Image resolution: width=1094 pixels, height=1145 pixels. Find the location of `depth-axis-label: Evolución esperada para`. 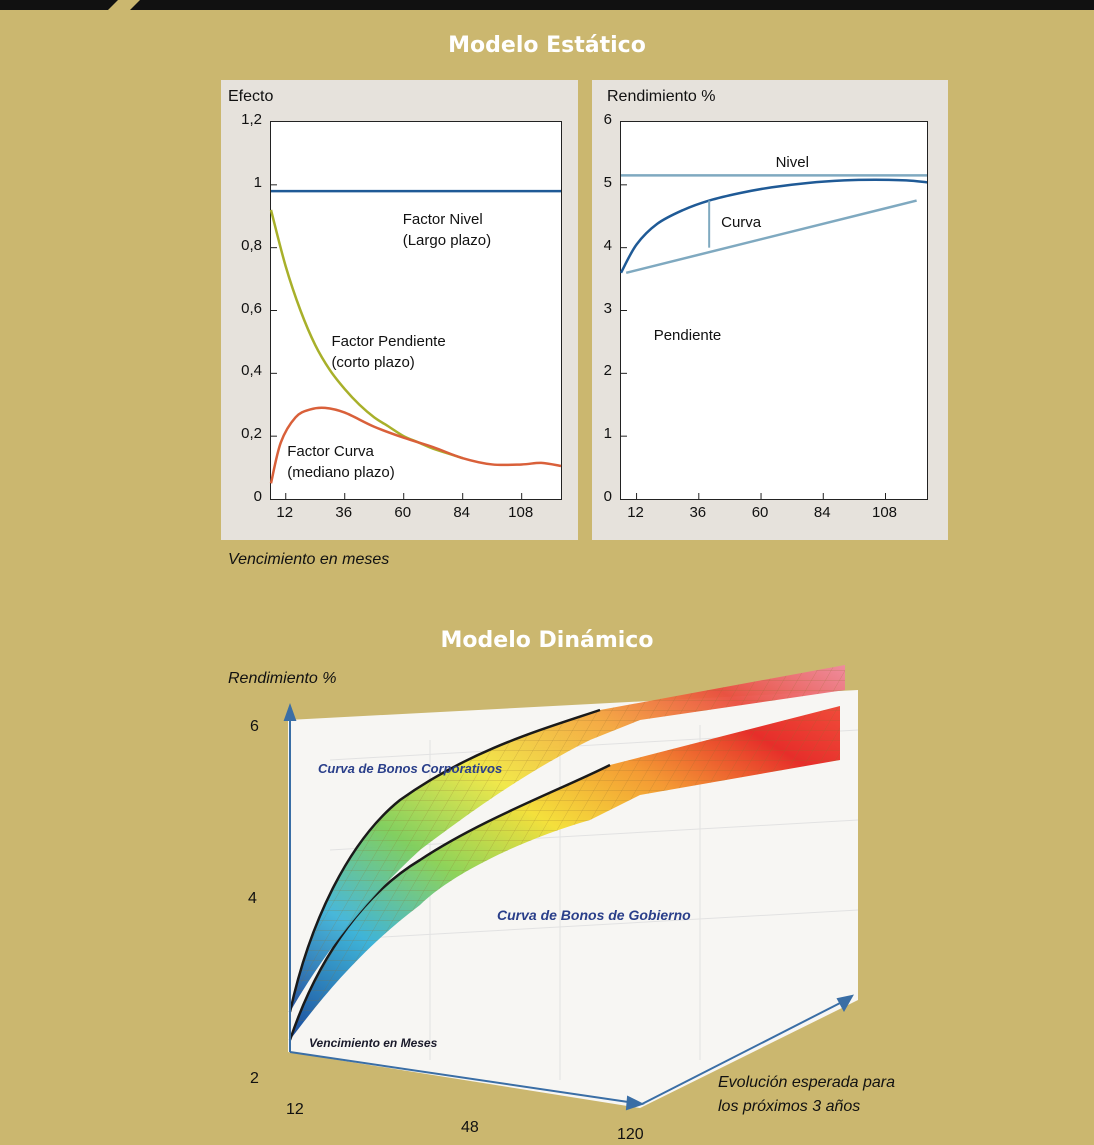

depth-axis-label: Evolución esperada para is located at coordinates (807, 1082).